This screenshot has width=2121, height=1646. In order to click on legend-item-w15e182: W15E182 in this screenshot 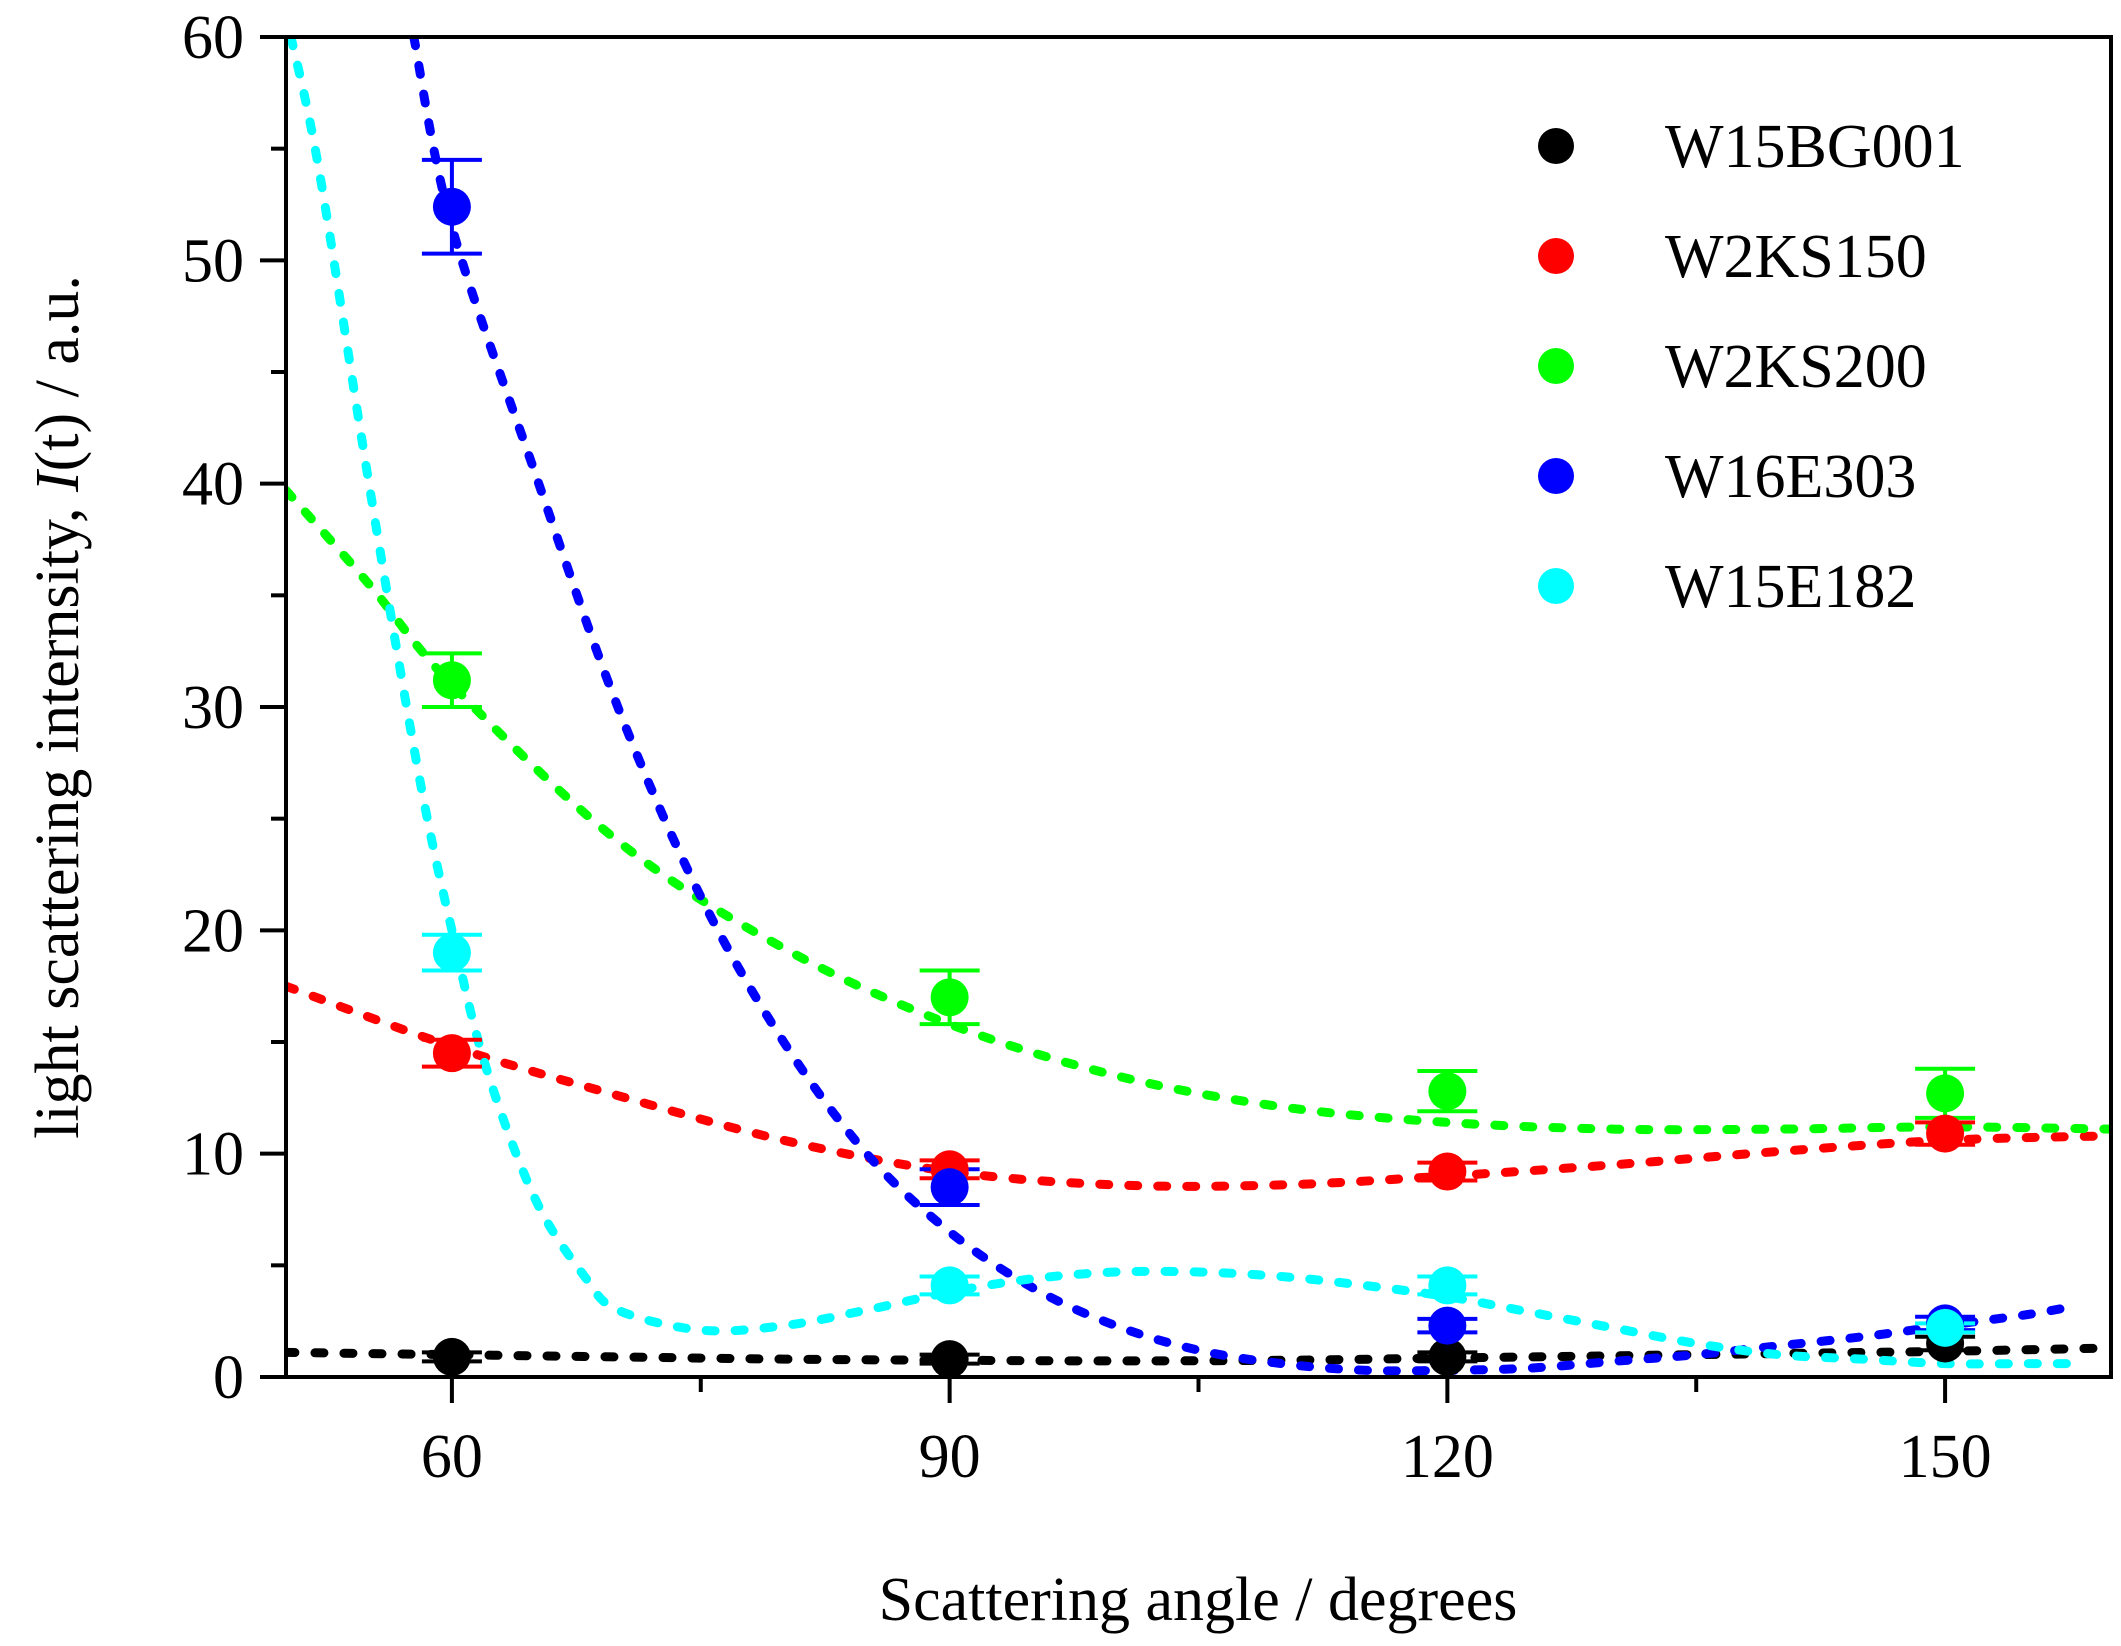, I will do `click(1727, 587)`.